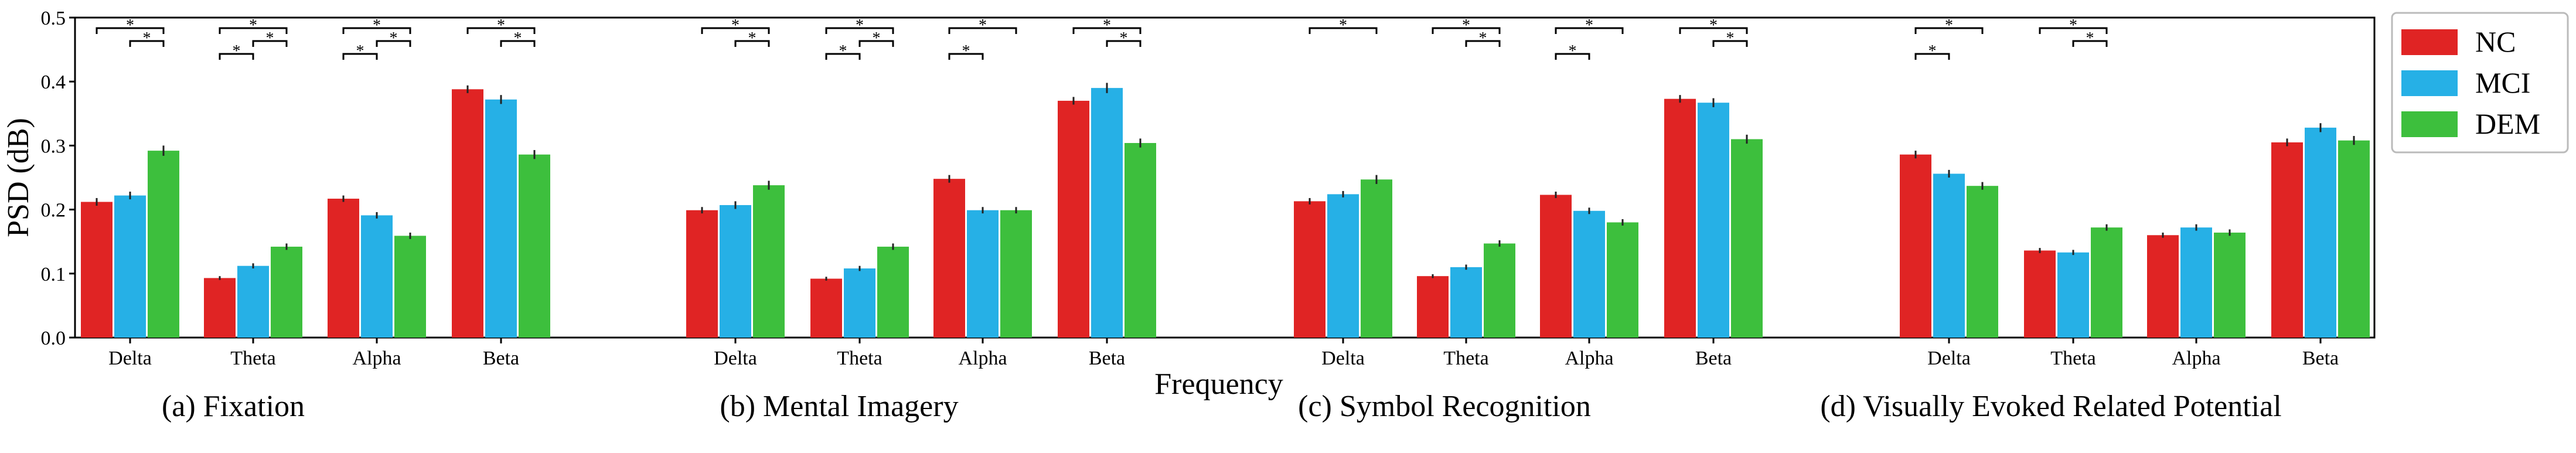 The height and width of the screenshot is (453, 2576). I want to click on legend-swatch-mci, so click(2429, 83).